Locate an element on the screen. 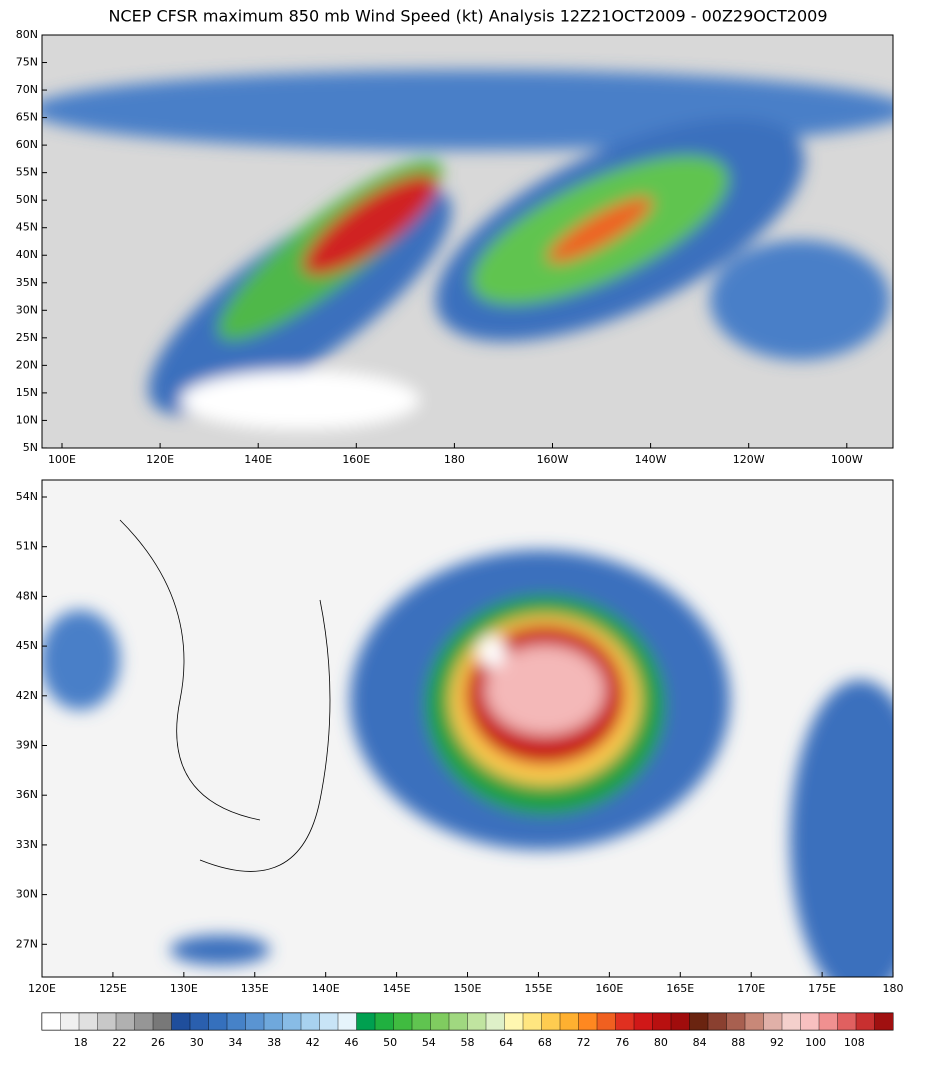 This screenshot has height=1084, width=937. colorbar-tick-label: 64 is located at coordinates (506, 1042).